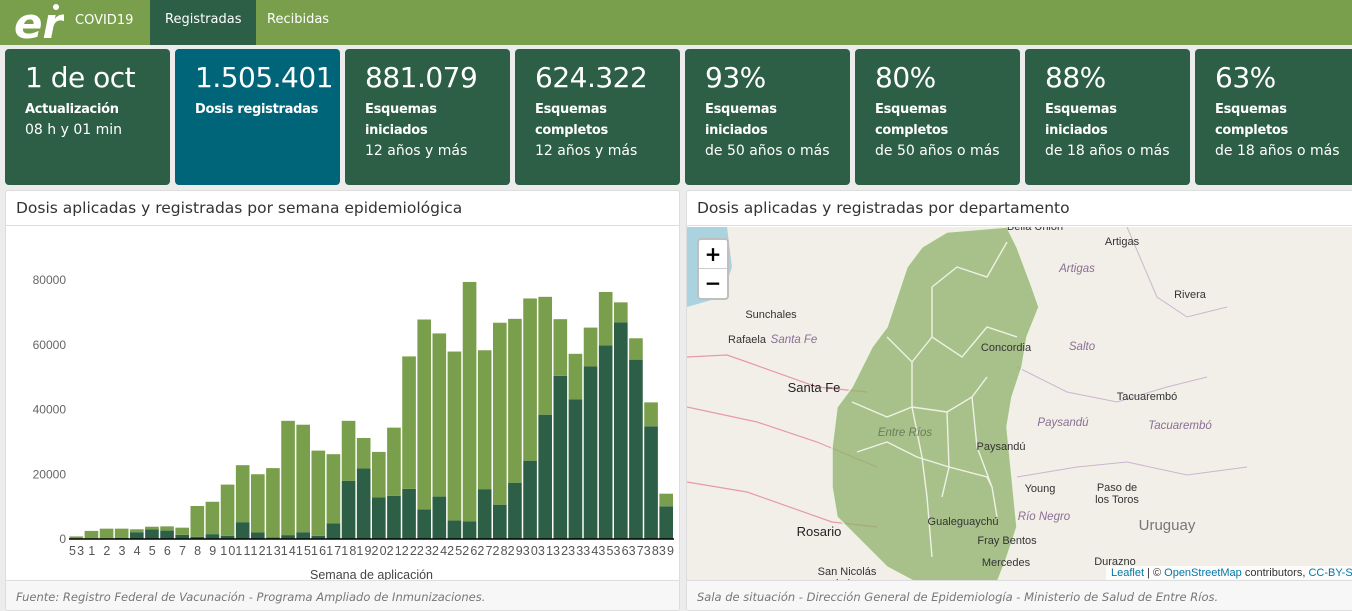  What do you see at coordinates (1082, 347) in the screenshot?
I see `map-label: Salto` at bounding box center [1082, 347].